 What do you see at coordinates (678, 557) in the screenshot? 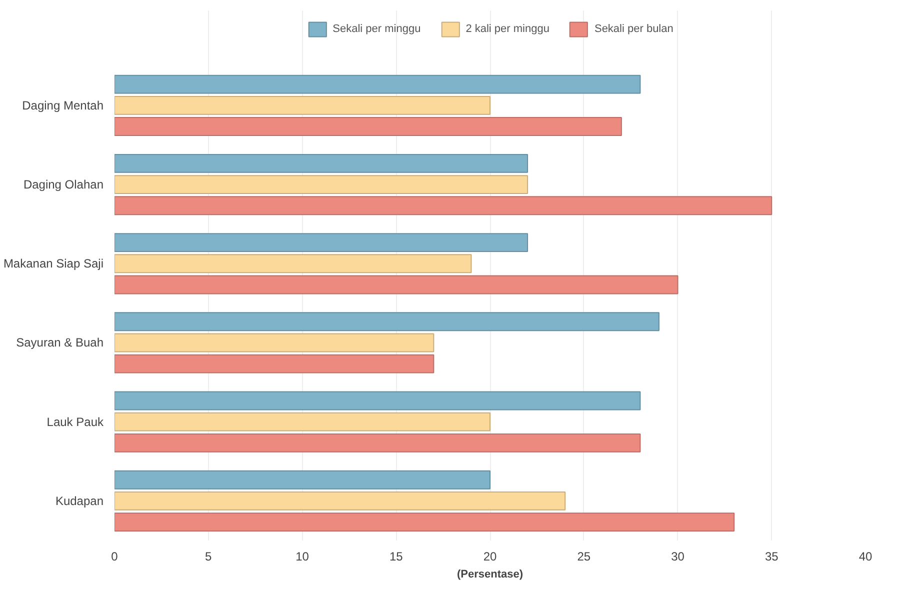
I see `x-tick-label: 30` at bounding box center [678, 557].